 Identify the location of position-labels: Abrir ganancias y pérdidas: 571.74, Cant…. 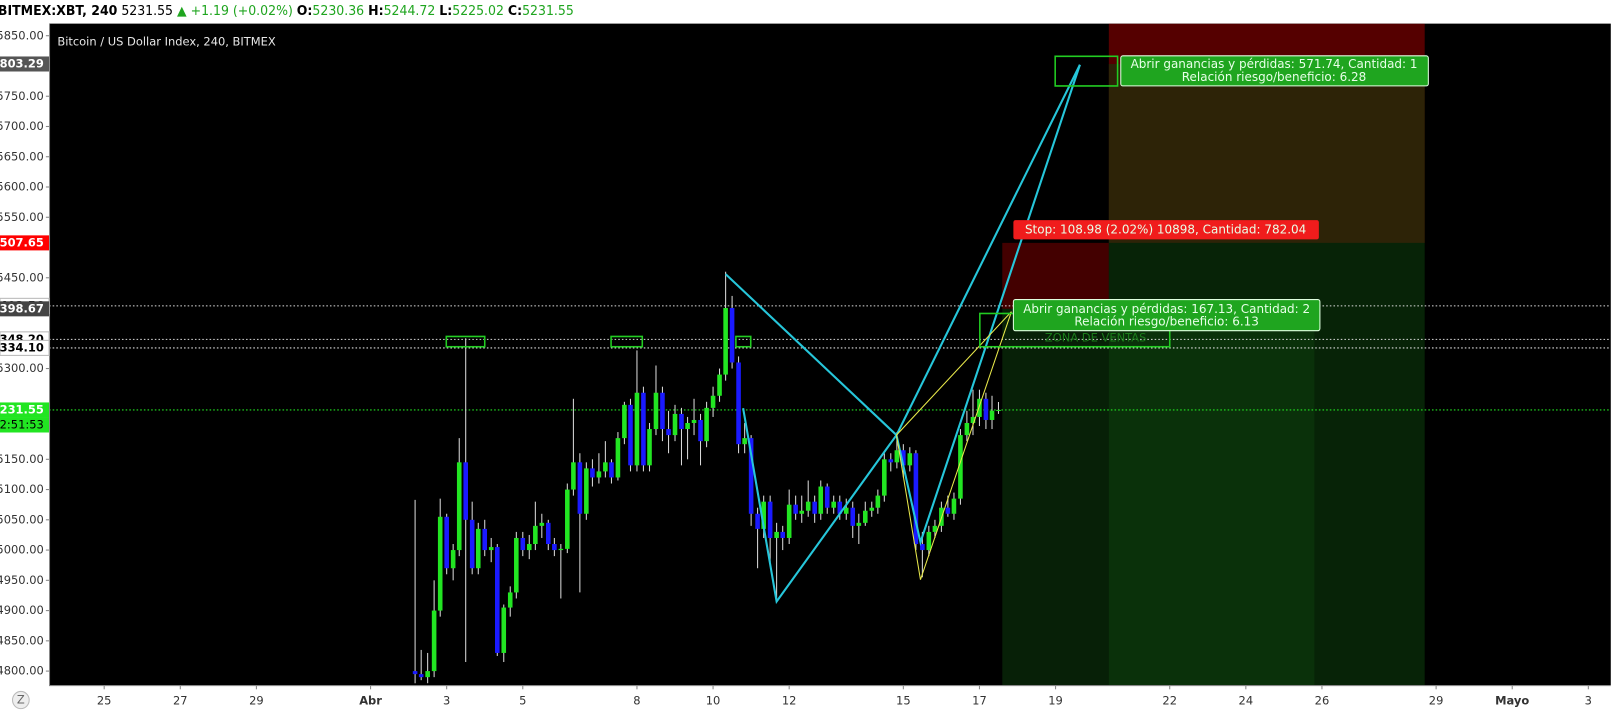
(1220, 193).